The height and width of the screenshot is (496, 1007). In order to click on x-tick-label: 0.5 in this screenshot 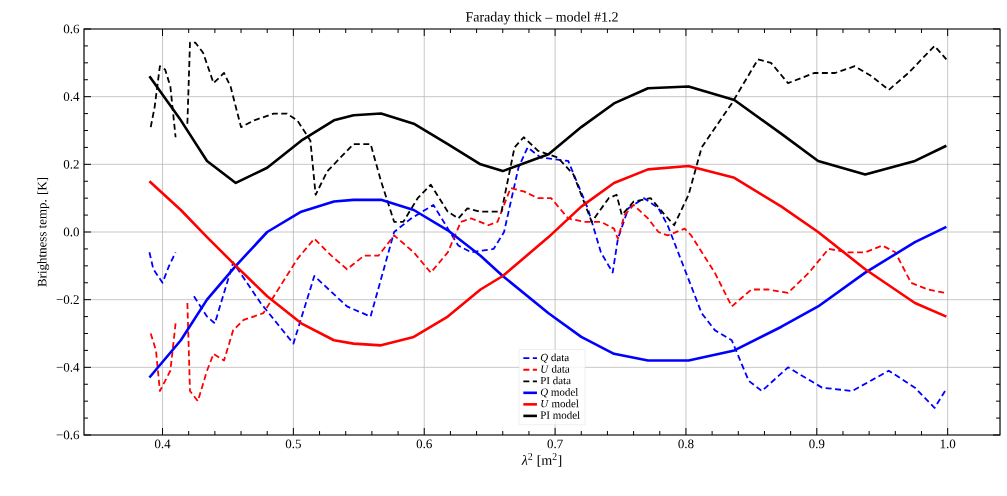, I will do `click(293, 444)`.